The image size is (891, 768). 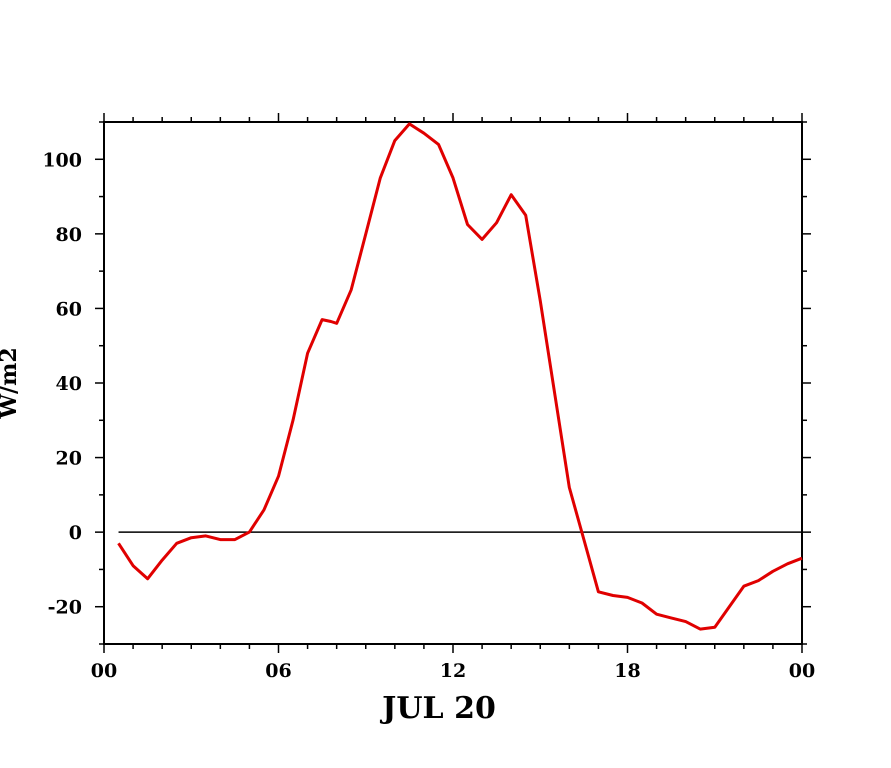 What do you see at coordinates (437, 708) in the screenshot?
I see `x-axis-title: JUL 20` at bounding box center [437, 708].